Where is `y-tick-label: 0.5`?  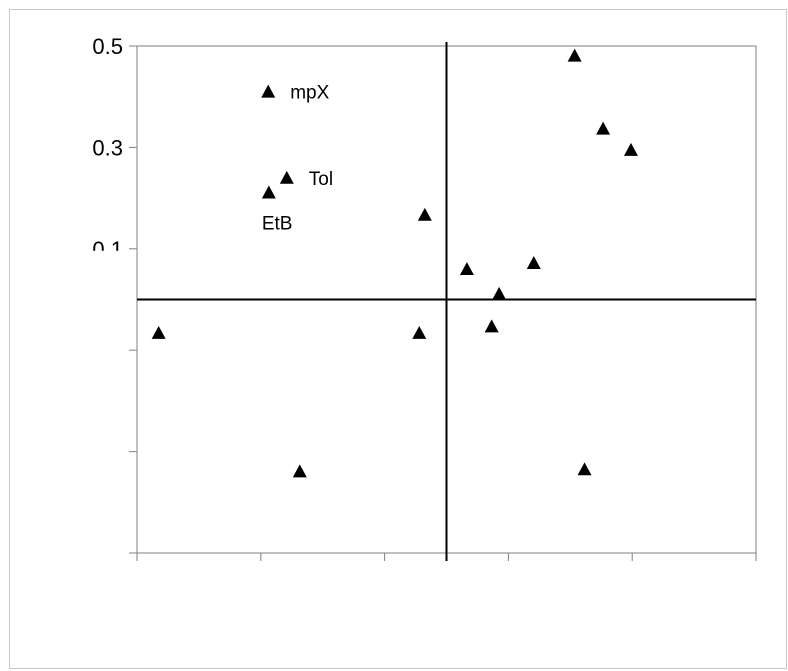
y-tick-label: 0.5 is located at coordinates (107, 46).